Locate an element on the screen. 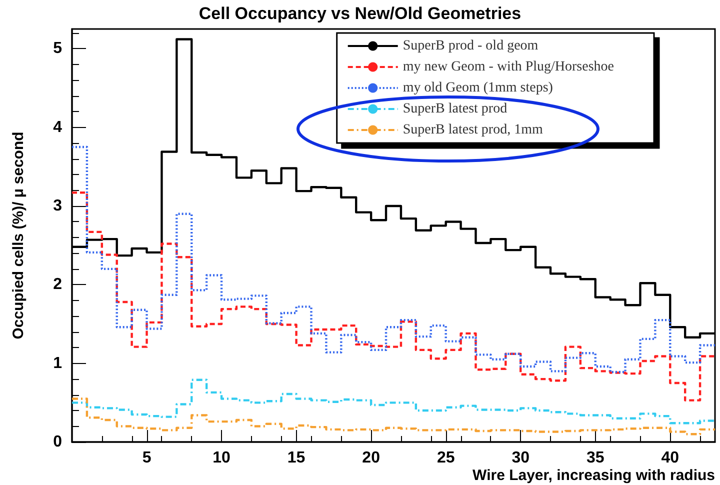 The height and width of the screenshot is (485, 720). y-tick-label: 2 is located at coordinates (57, 285).